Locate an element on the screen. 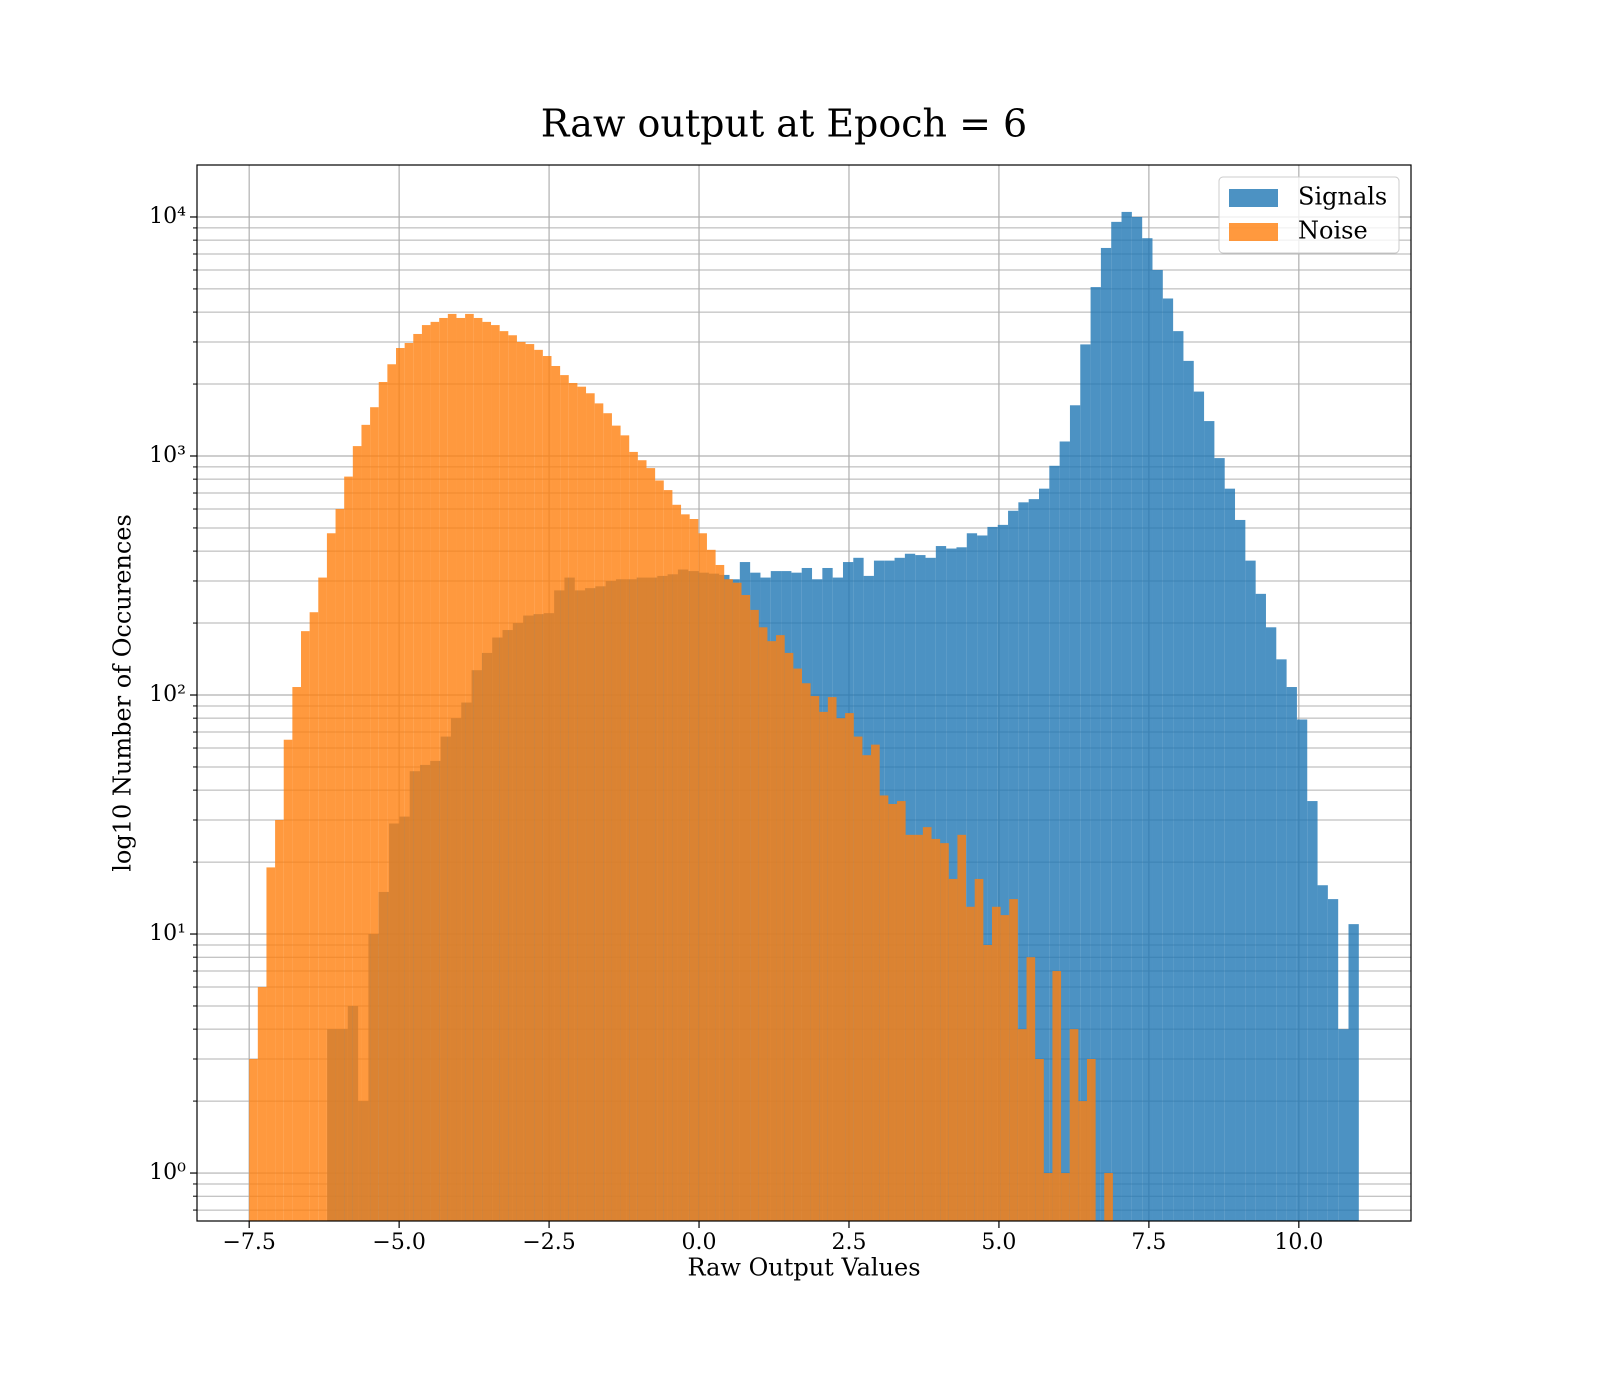 This screenshot has width=1600, height=1400. x-tick-label: 7.5 is located at coordinates (1148, 1242).